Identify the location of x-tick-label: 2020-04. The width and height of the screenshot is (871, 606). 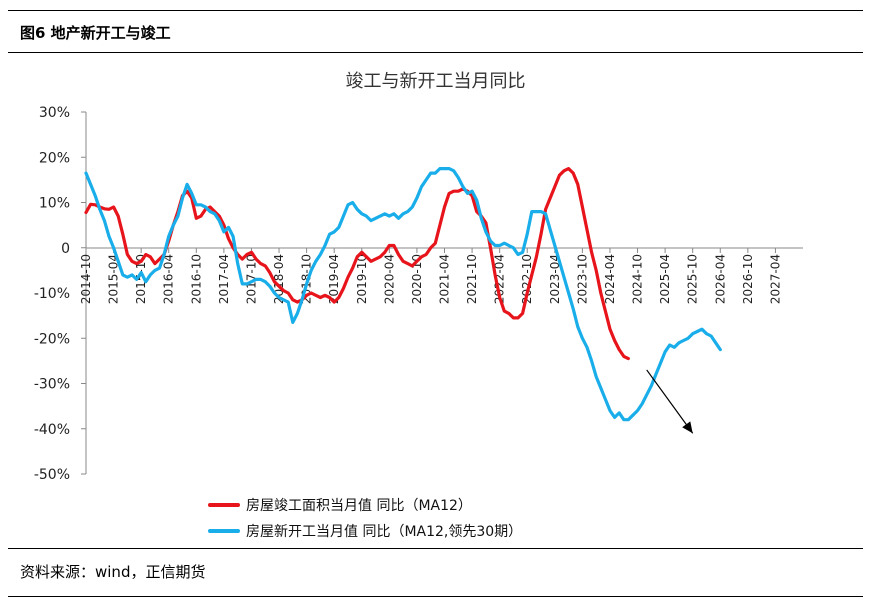
(389, 279).